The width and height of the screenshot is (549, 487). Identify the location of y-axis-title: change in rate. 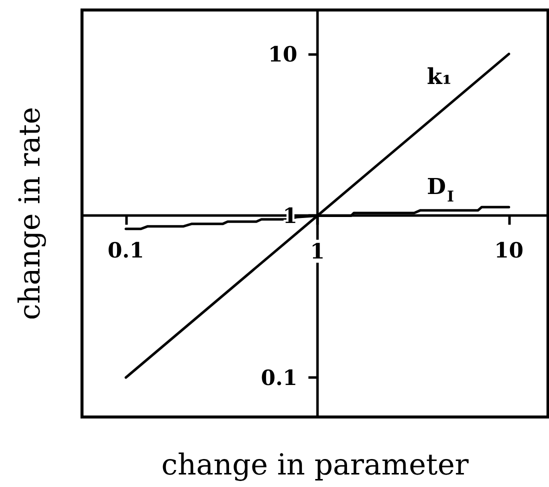
(29, 213).